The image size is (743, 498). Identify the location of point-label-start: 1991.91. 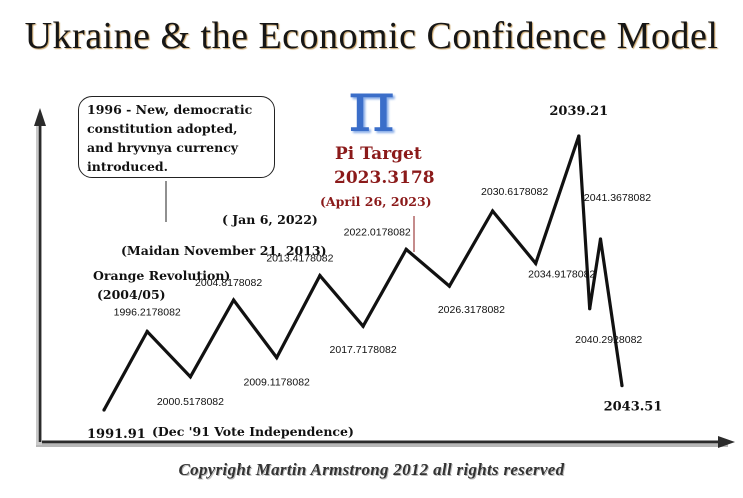
(116, 434).